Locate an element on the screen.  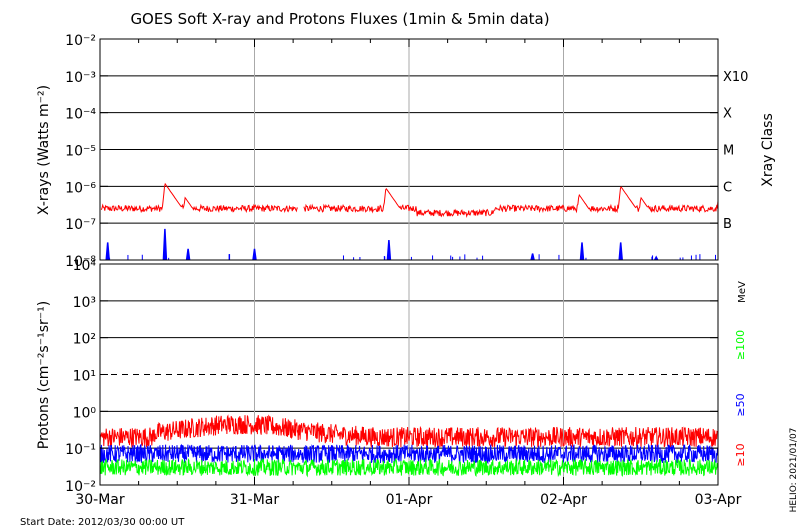
proton-y-axis-label: Protons (cm⁻²s⁻¹sr⁻¹) is located at coordinates (44, 375).